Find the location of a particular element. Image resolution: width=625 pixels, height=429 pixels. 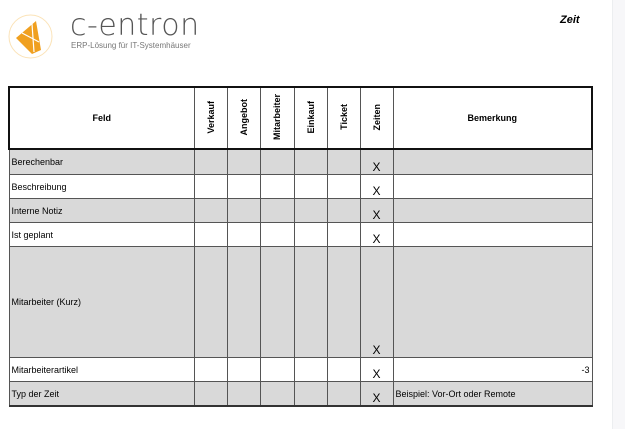

table-row: Mitarbeiterartikel X -3 is located at coordinates (300, 369).